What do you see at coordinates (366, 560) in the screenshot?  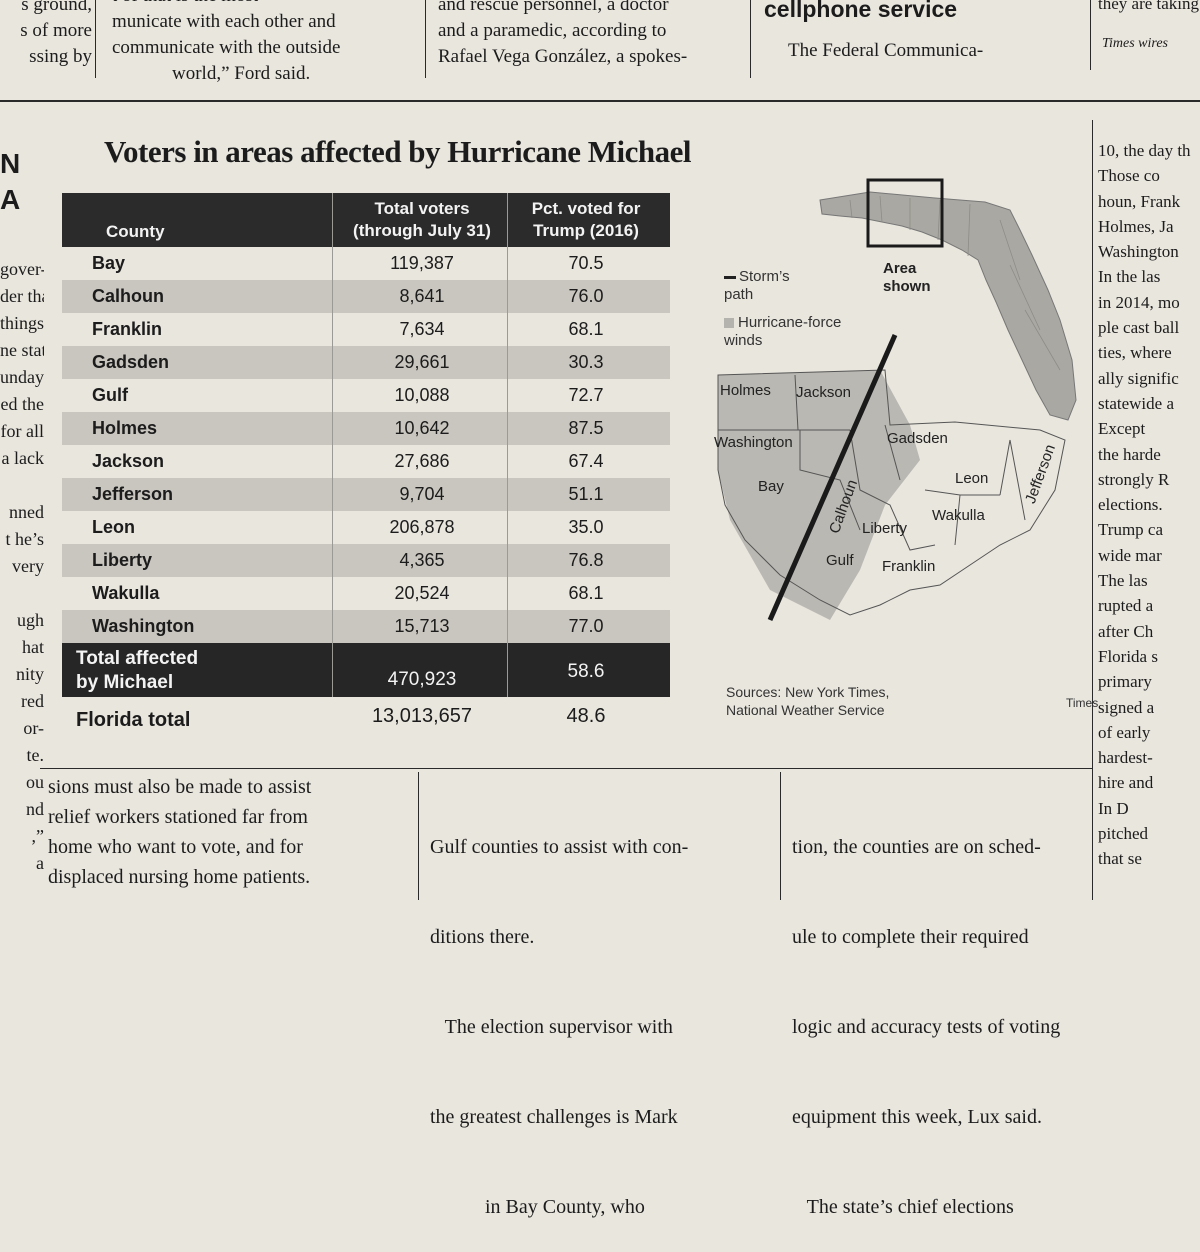 I see `table-row: Liberty 4,365 76.8` at bounding box center [366, 560].